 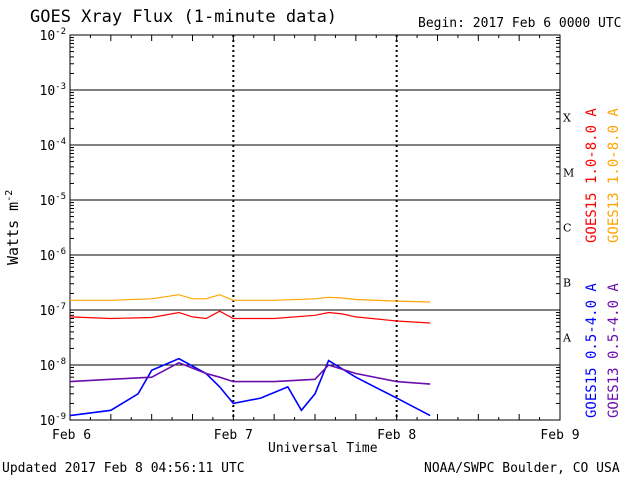 I want to click on y-tick-label: 10⁻⁸, so click(x=53, y=365).